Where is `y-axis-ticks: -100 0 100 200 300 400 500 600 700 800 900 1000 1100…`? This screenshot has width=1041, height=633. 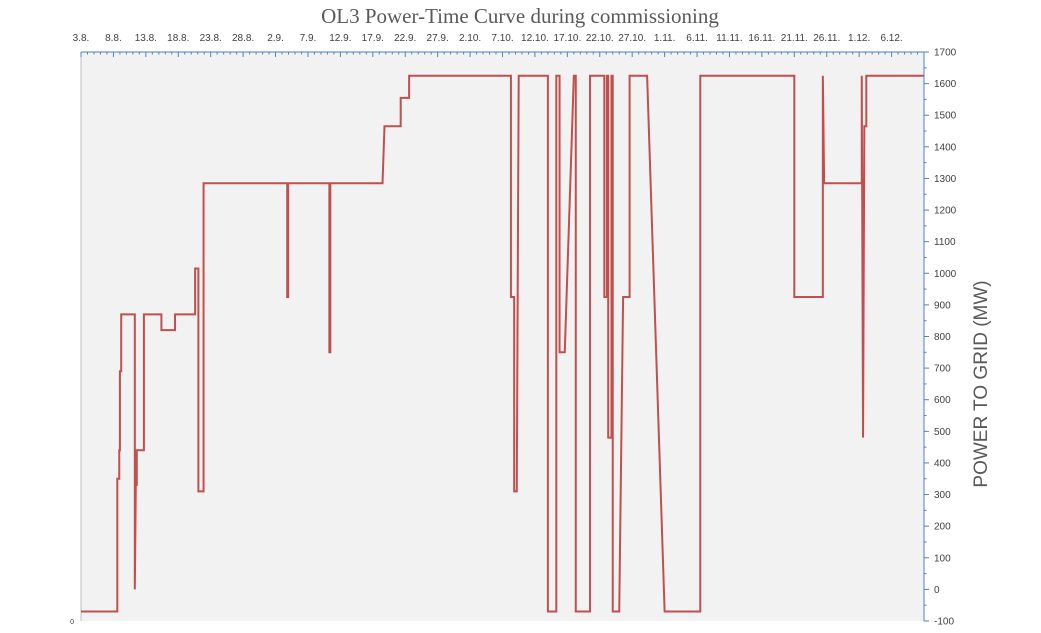 y-axis-ticks: -100 0 100 200 300 400 500 600 700 800 900 1000 1100… is located at coordinates (940, 338).